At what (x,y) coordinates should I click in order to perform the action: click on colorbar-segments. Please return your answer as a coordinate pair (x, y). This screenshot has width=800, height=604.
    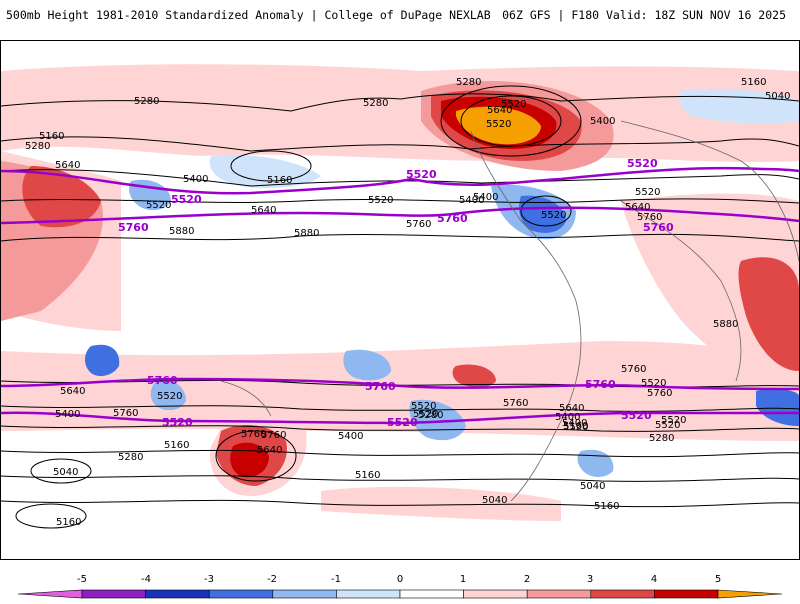
    Looking at the image, I should click on (400, 594).